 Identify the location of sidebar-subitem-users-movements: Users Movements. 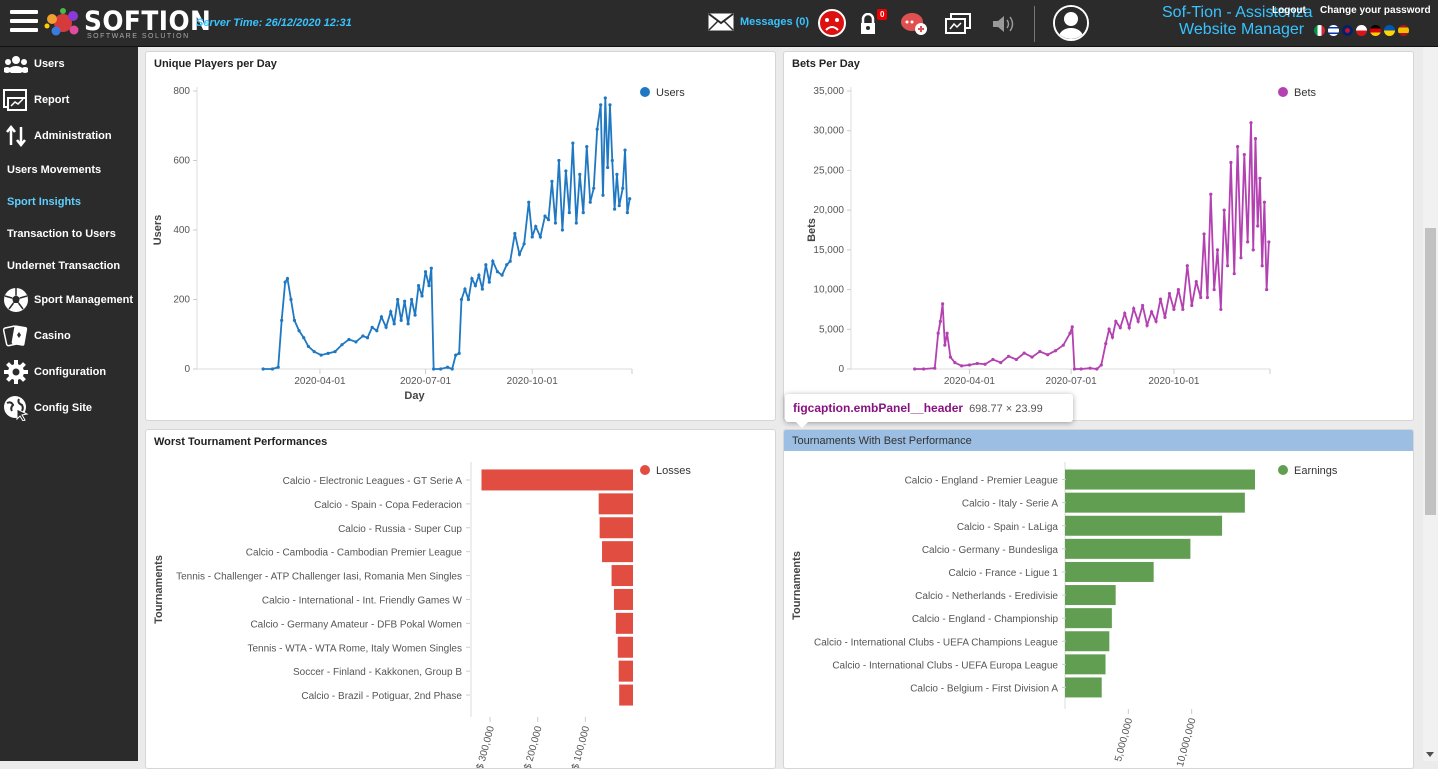
(54, 170).